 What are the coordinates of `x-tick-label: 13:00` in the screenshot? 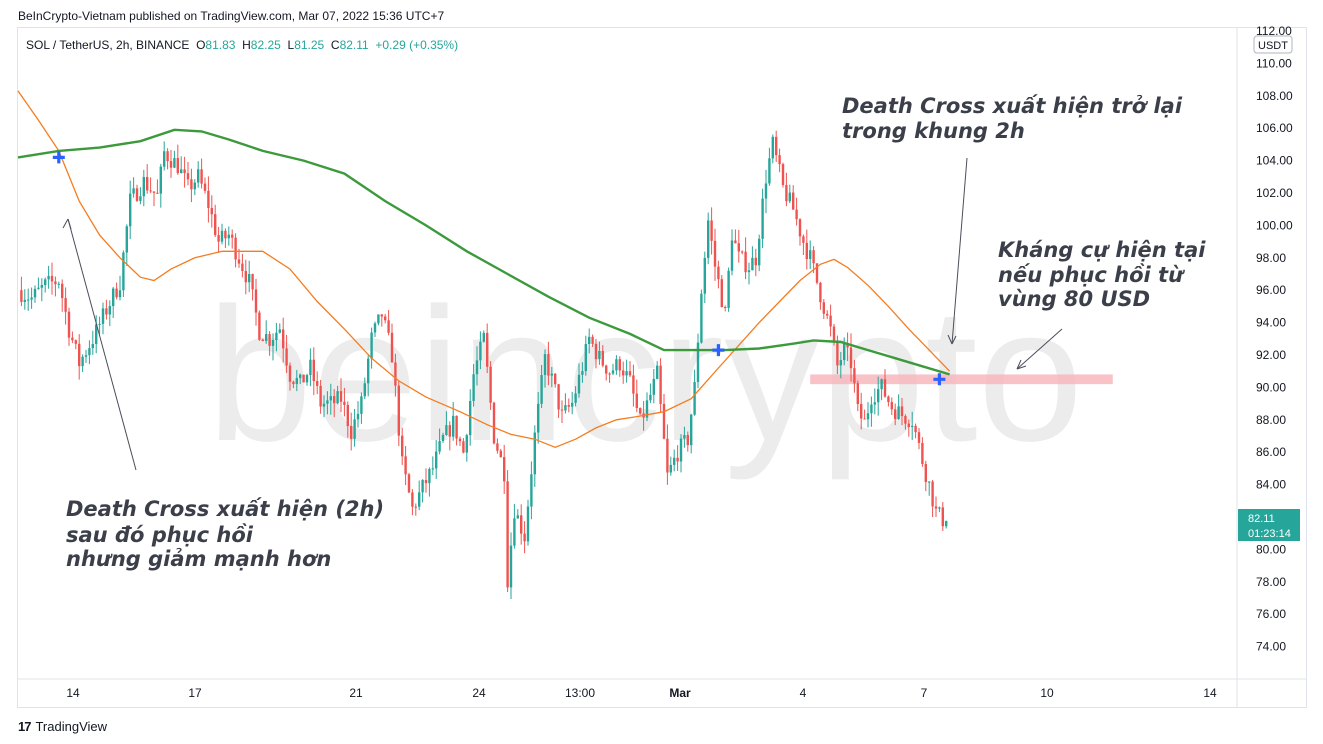 It's located at (580, 693).